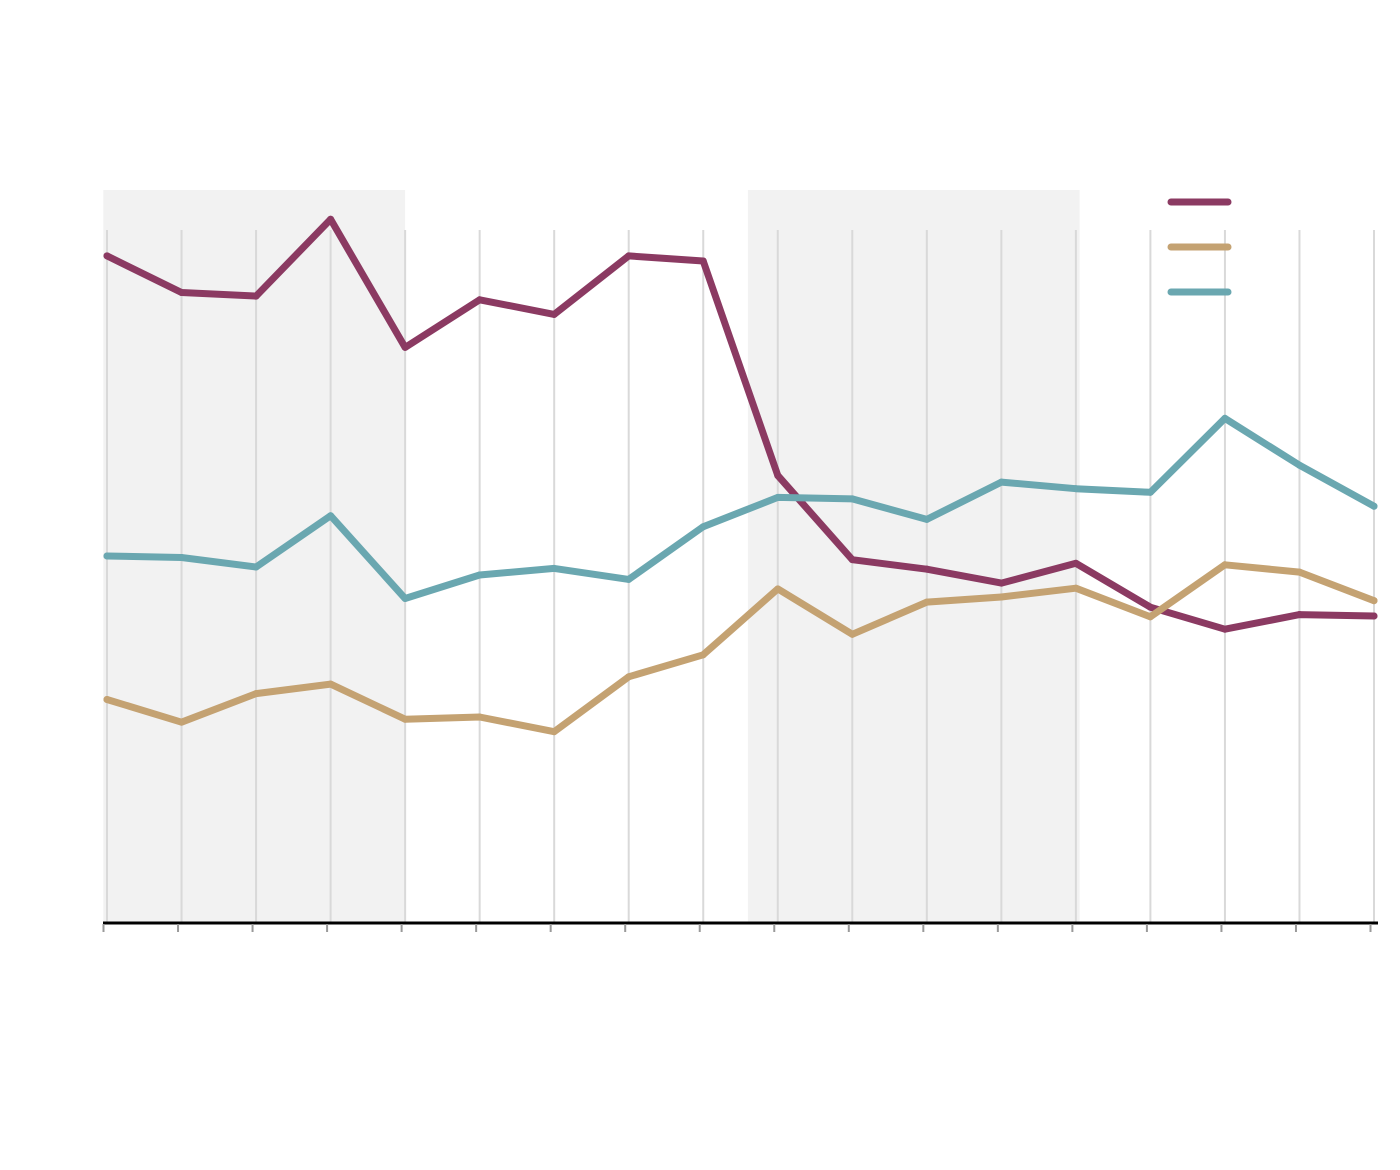 Image resolution: width=1400 pixels, height=1170 pixels. I want to click on series-2-points, so click(740, 648).